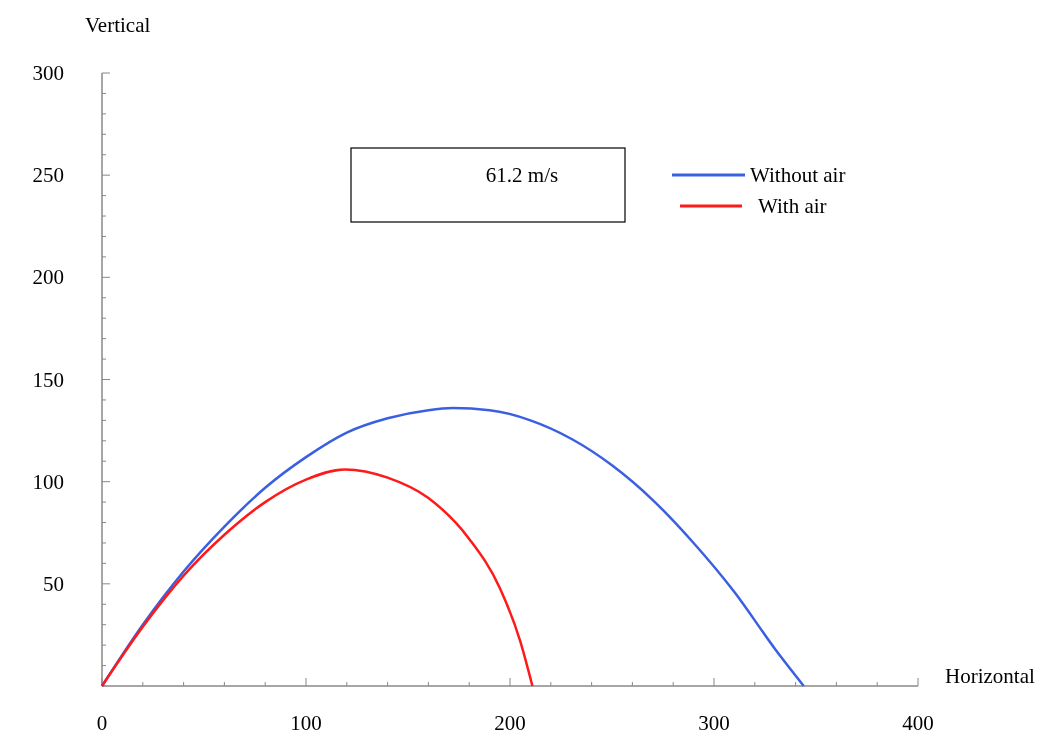  What do you see at coordinates (714, 723) in the screenshot?
I see `x-tick-label: 300` at bounding box center [714, 723].